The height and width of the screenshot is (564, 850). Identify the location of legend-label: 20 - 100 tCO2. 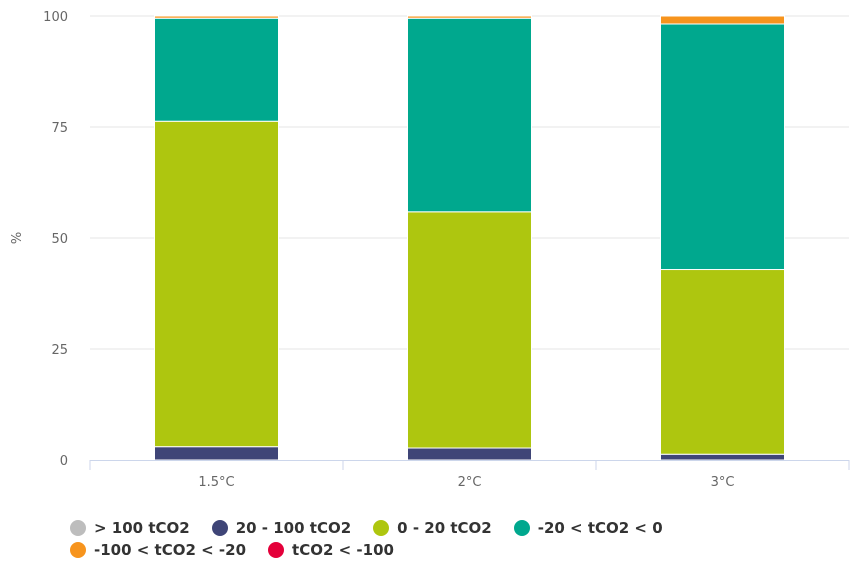
(293, 528).